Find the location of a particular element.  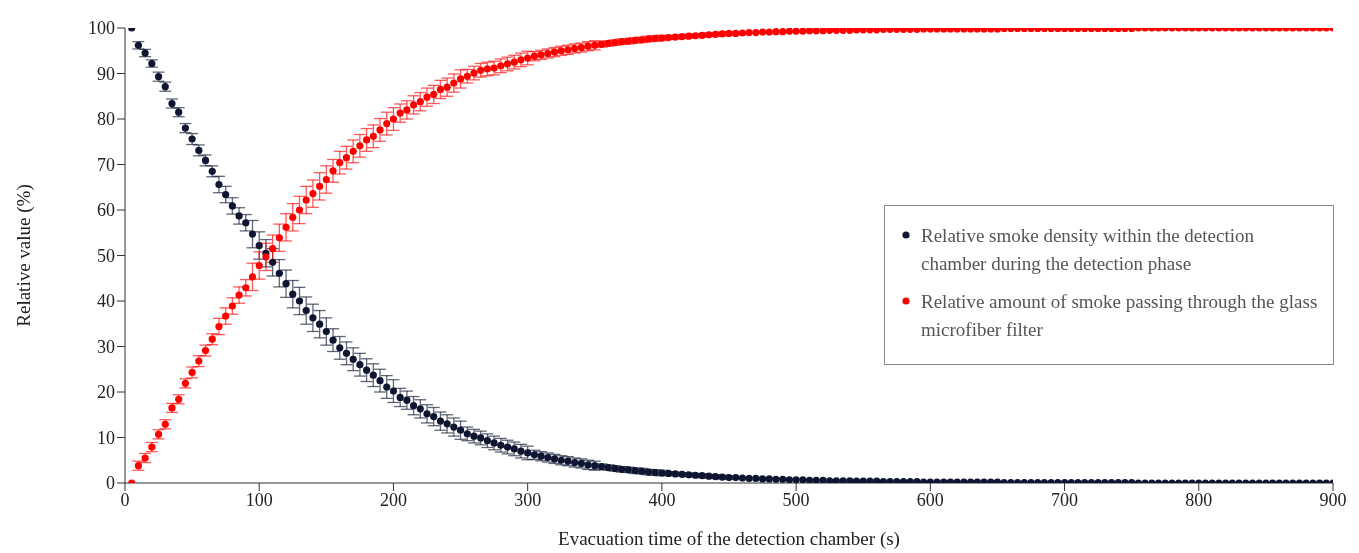

x-tick-label: 700 is located at coordinates (1065, 499).